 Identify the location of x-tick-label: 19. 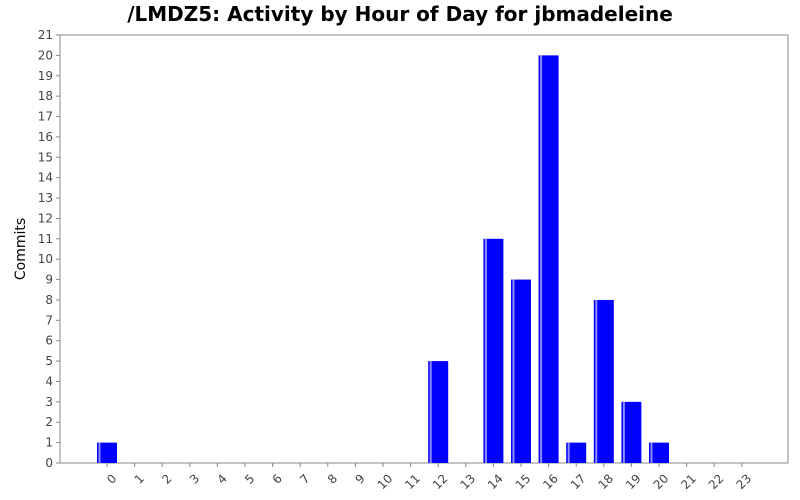
(633, 481).